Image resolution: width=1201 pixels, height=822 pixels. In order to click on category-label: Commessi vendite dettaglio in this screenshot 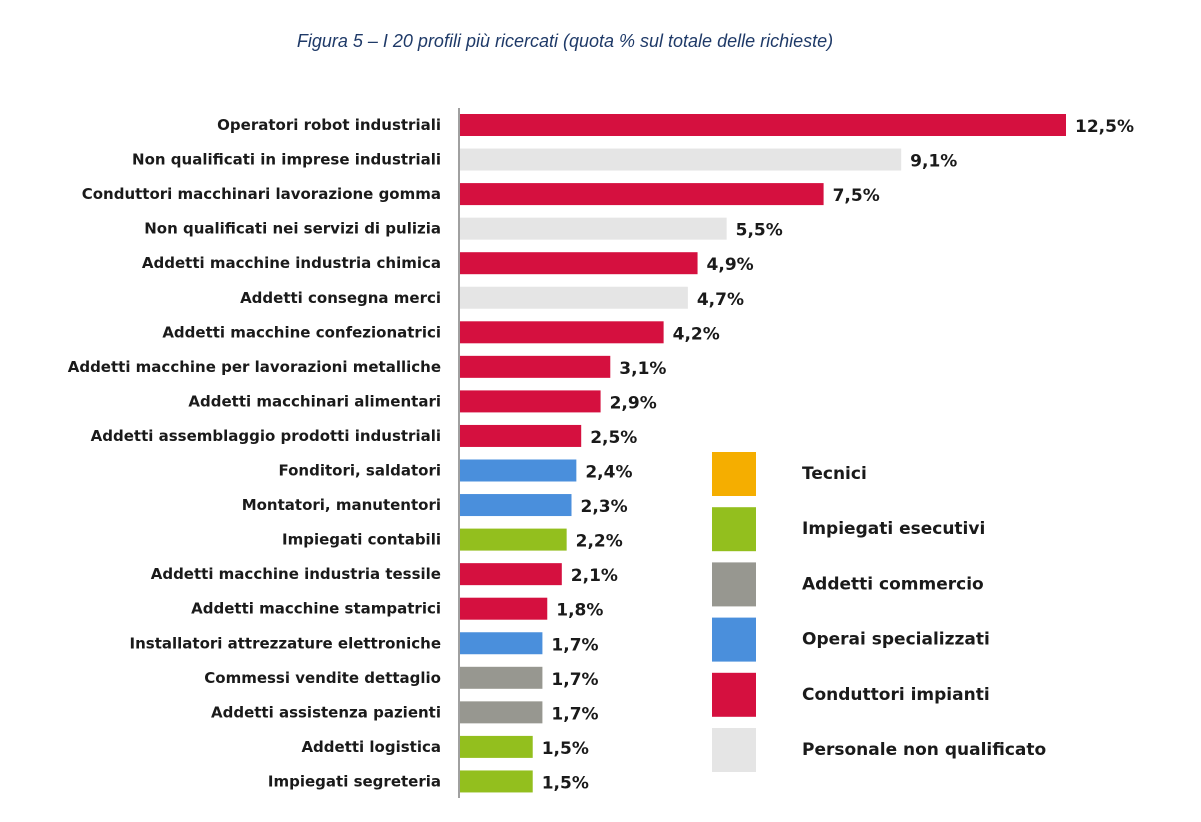, I will do `click(322, 678)`.